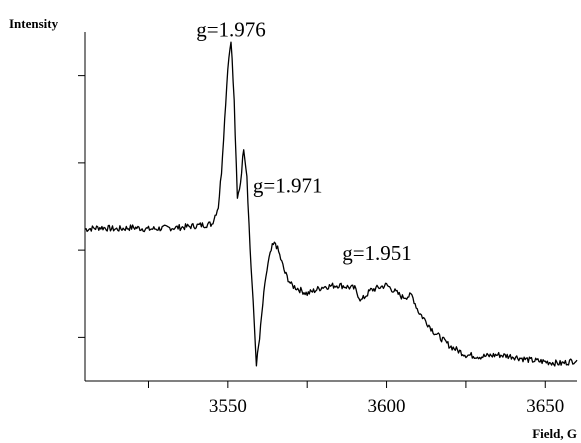  What do you see at coordinates (554, 433) in the screenshot?
I see `x-axis-title: Field, G` at bounding box center [554, 433].